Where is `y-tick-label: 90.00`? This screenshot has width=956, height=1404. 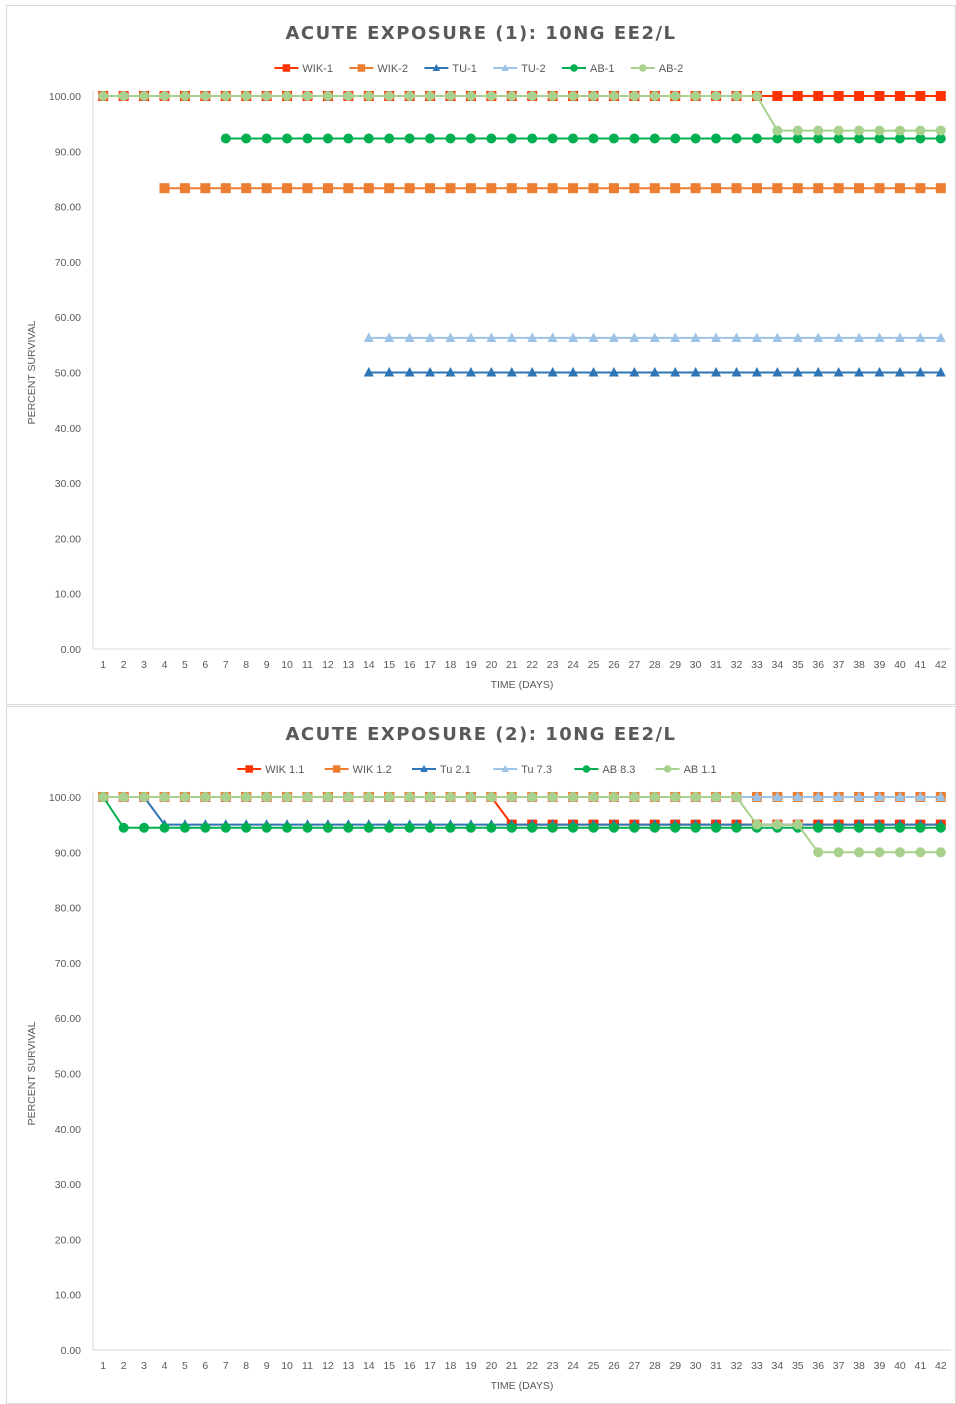
y-tick-label: 90.00 is located at coordinates (68, 152).